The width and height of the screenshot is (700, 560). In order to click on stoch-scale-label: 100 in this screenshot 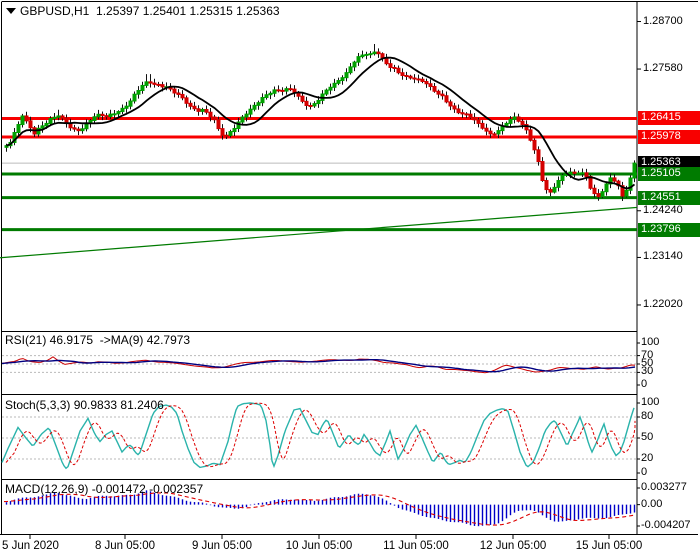, I will do `click(650, 402)`.